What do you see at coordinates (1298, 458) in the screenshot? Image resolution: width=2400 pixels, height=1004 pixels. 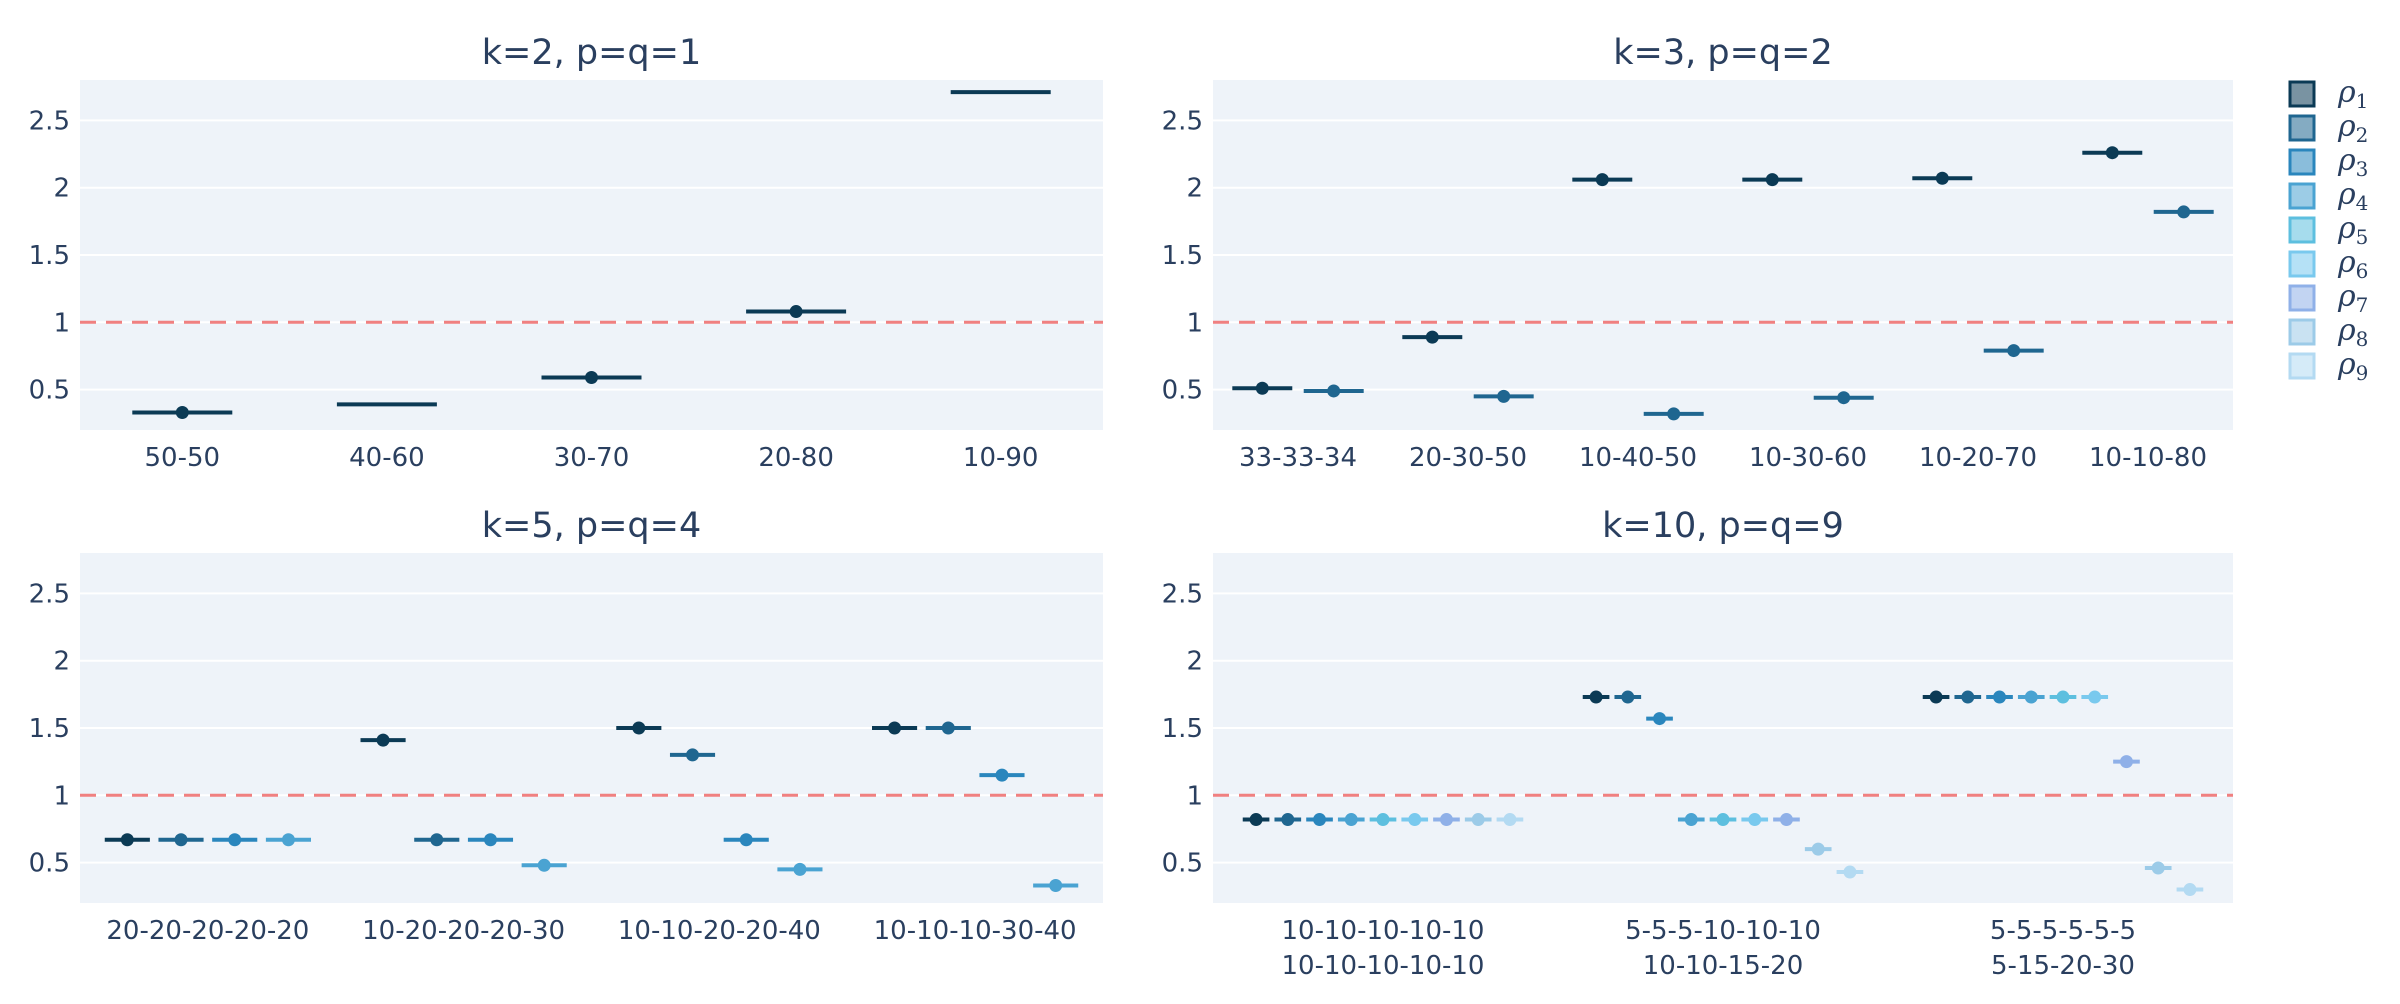 I see `x-tick-label: 33-33-34` at bounding box center [1298, 458].